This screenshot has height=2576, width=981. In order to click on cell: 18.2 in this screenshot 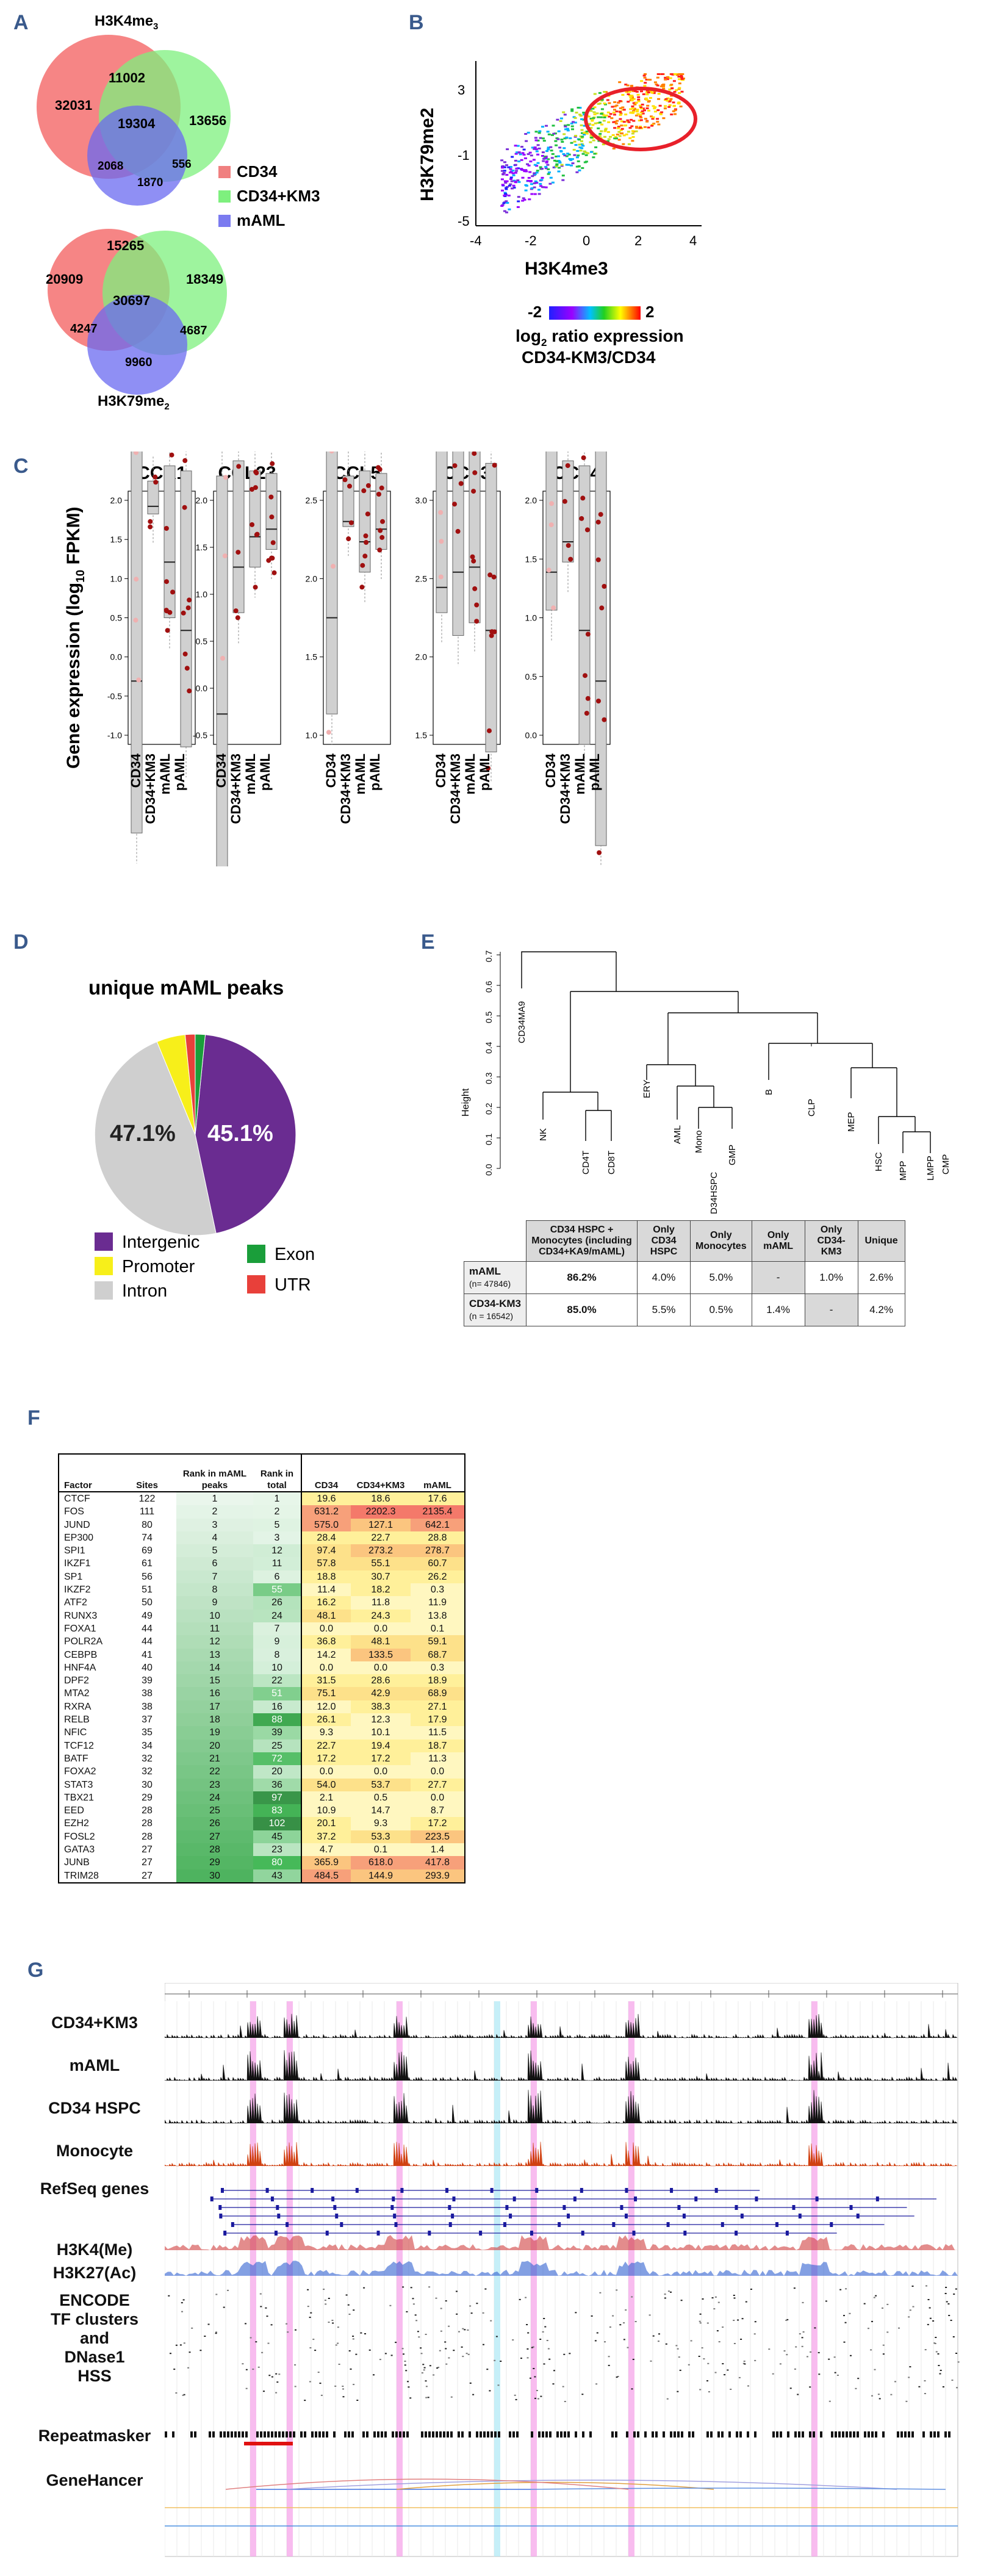, I will do `click(381, 1590)`.